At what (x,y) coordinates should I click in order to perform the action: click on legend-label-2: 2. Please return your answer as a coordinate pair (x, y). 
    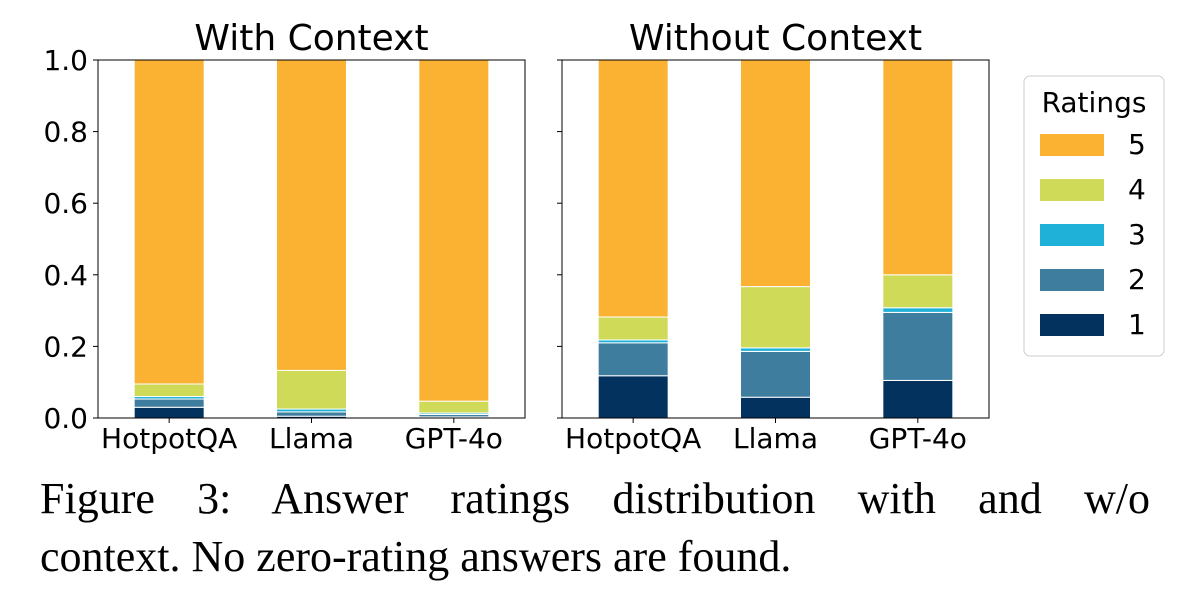
    Looking at the image, I should click on (1137, 279).